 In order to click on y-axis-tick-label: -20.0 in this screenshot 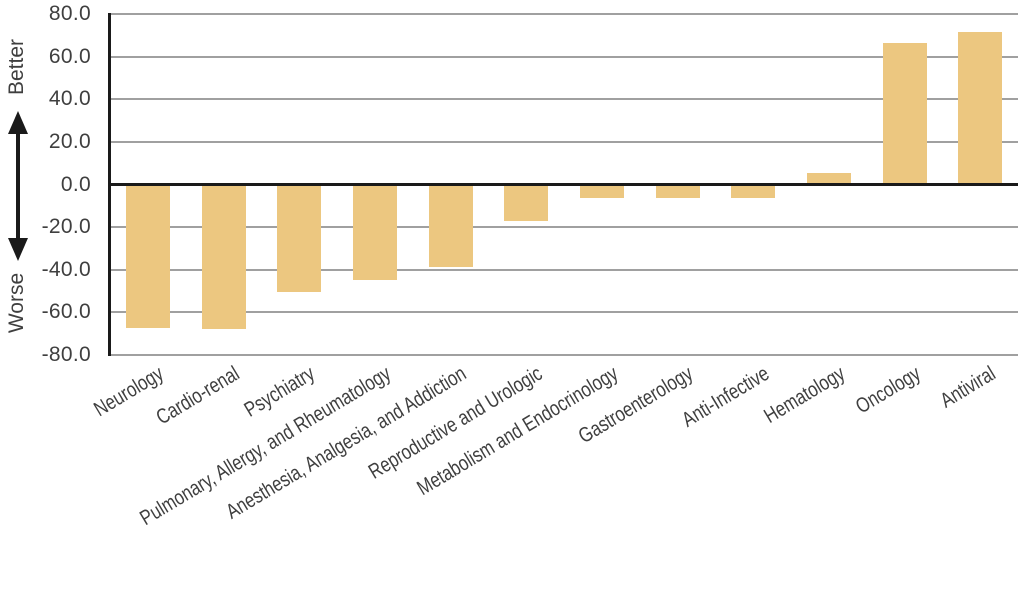, I will do `click(66, 227)`.